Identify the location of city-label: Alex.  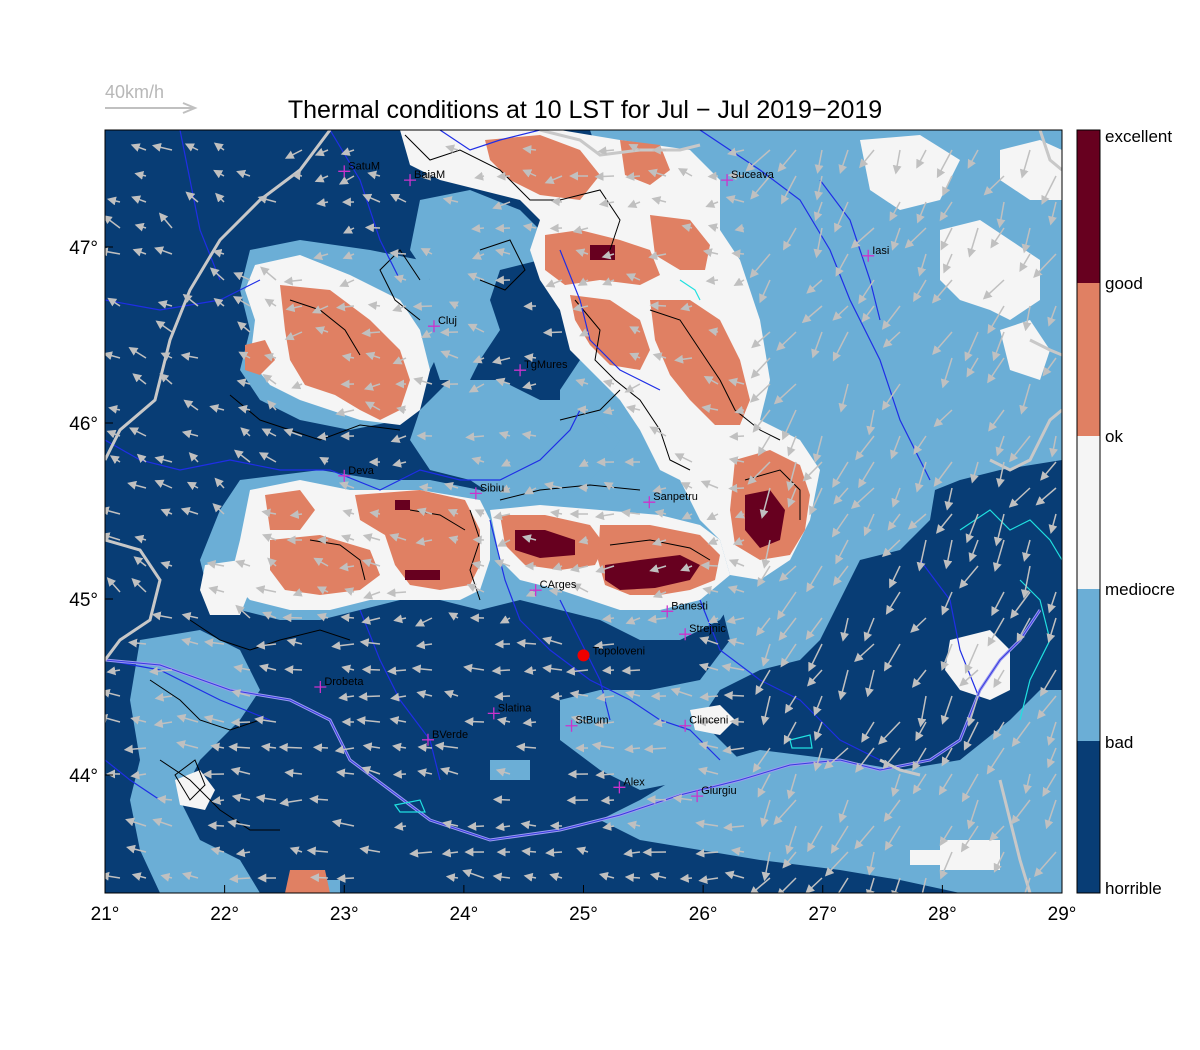
(634, 782).